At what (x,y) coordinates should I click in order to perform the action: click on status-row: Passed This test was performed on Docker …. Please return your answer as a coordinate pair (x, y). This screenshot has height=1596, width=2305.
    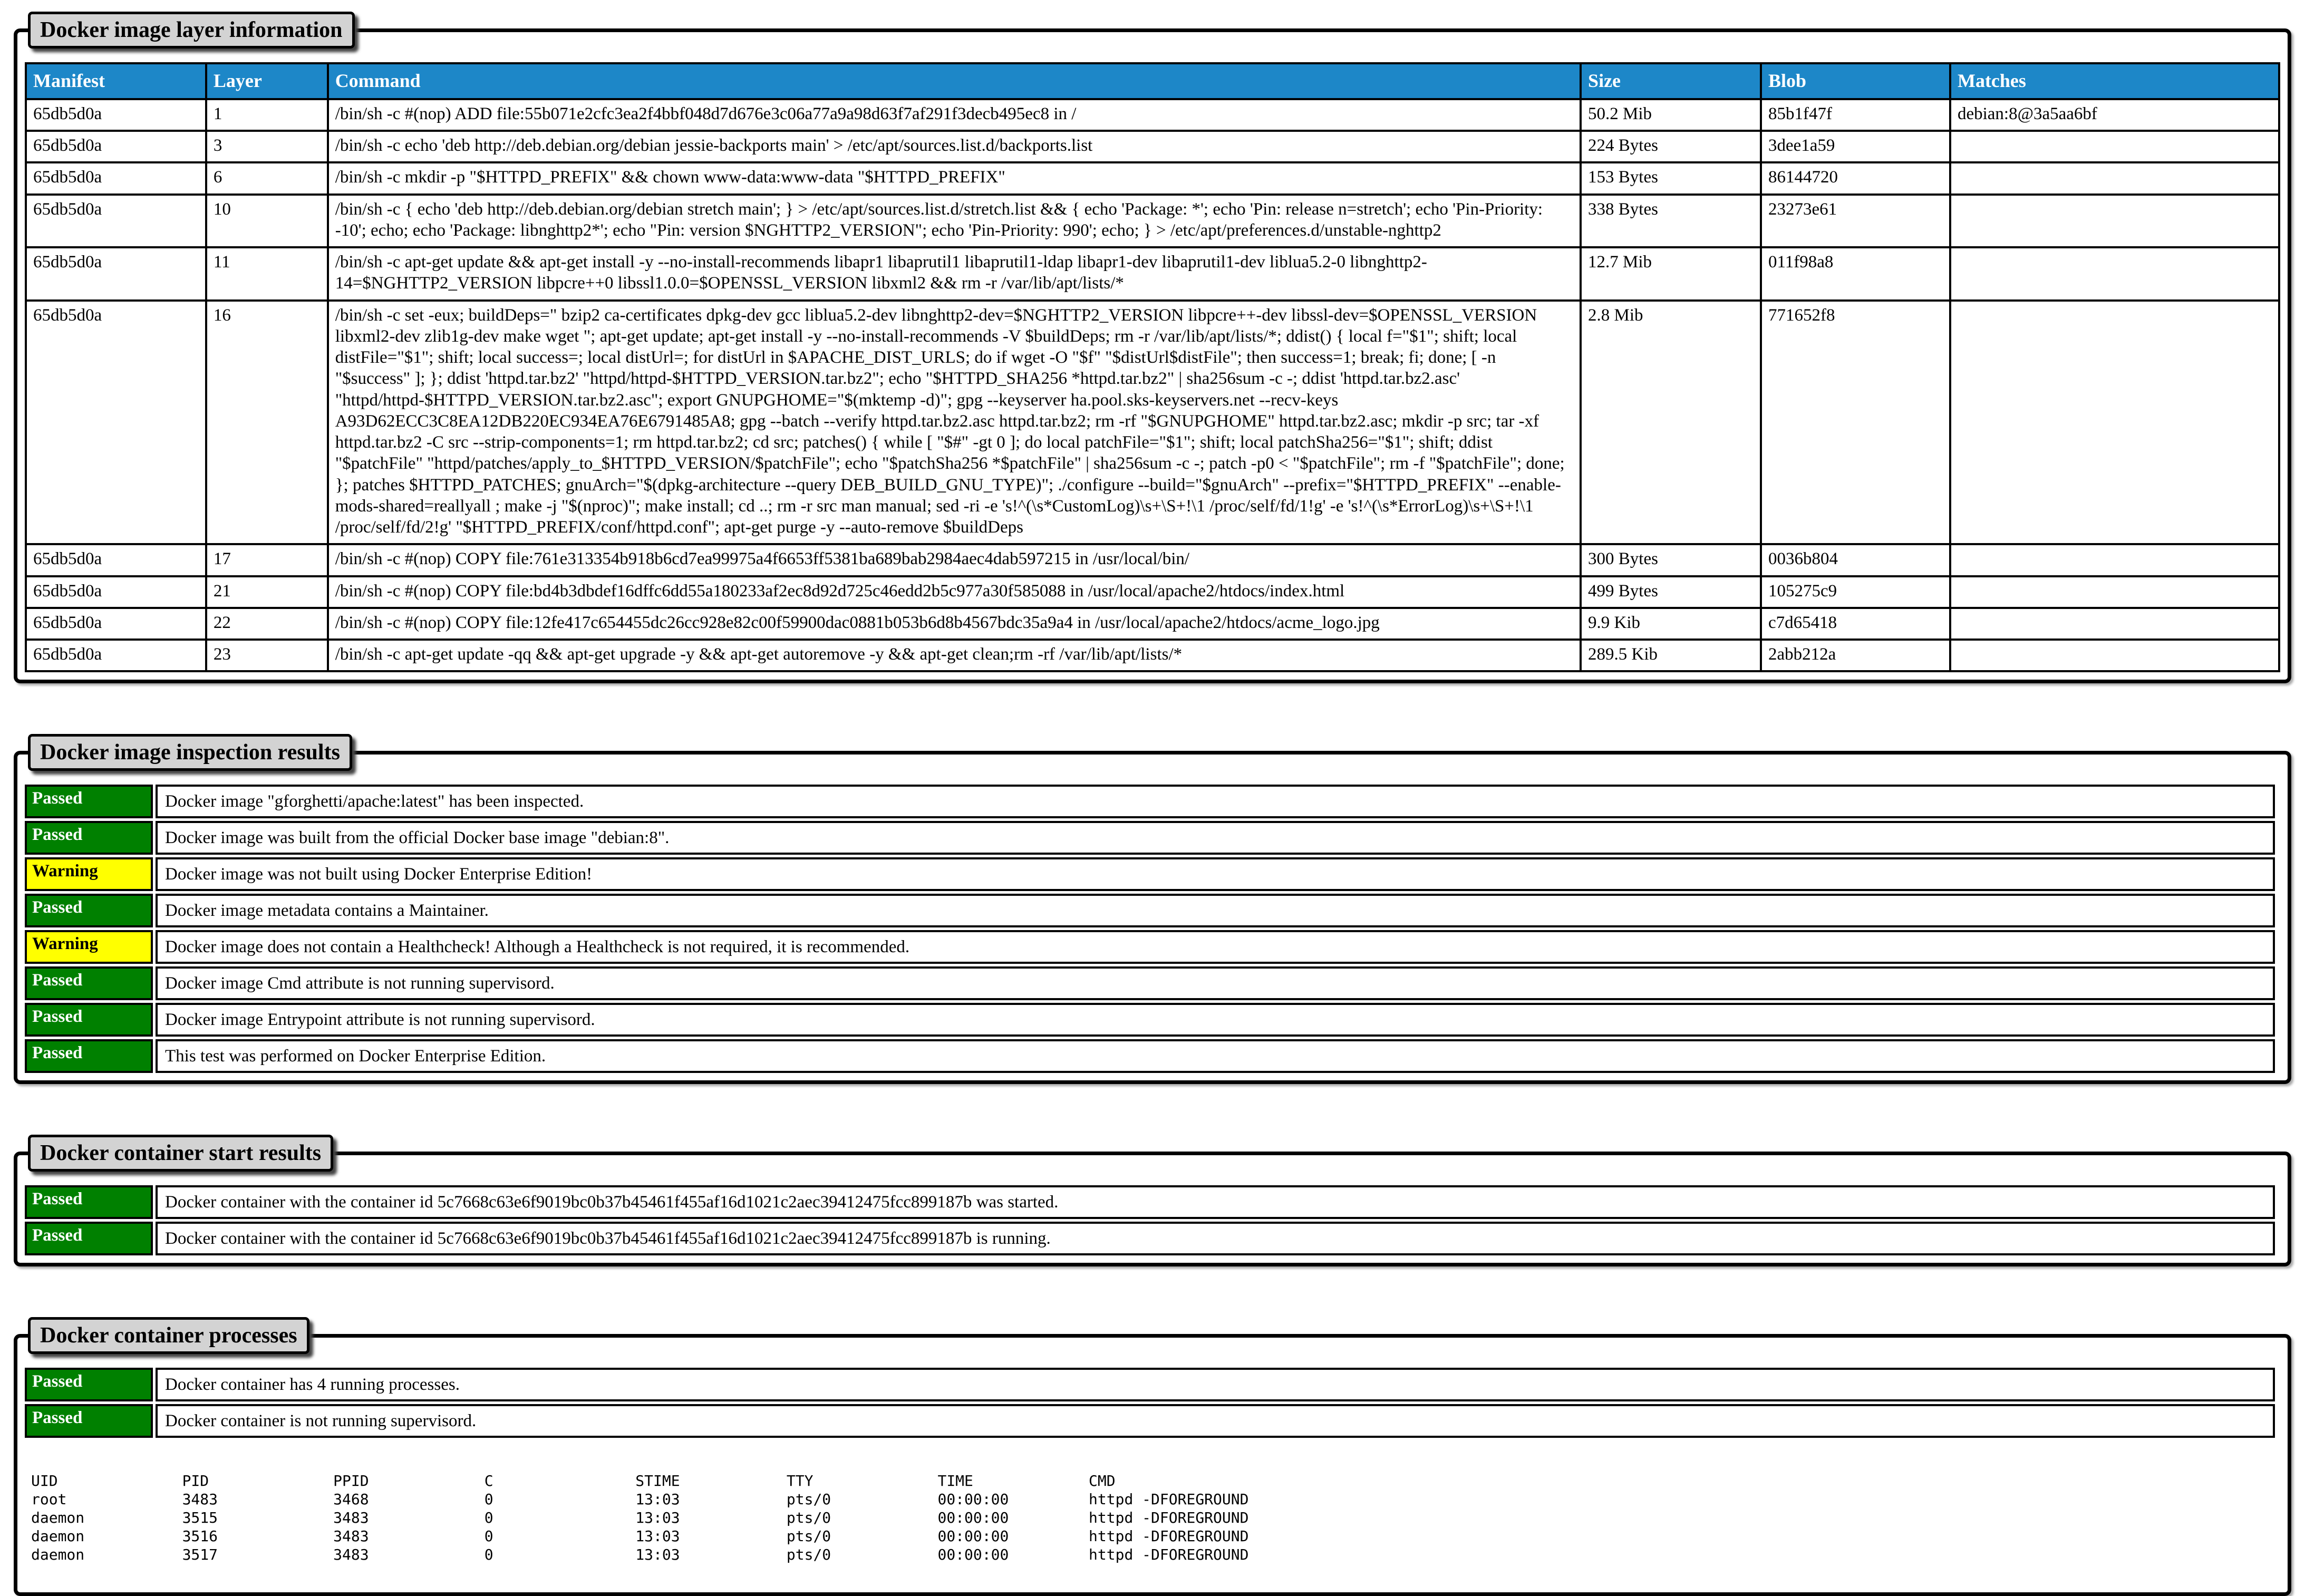
    Looking at the image, I should click on (1150, 1056).